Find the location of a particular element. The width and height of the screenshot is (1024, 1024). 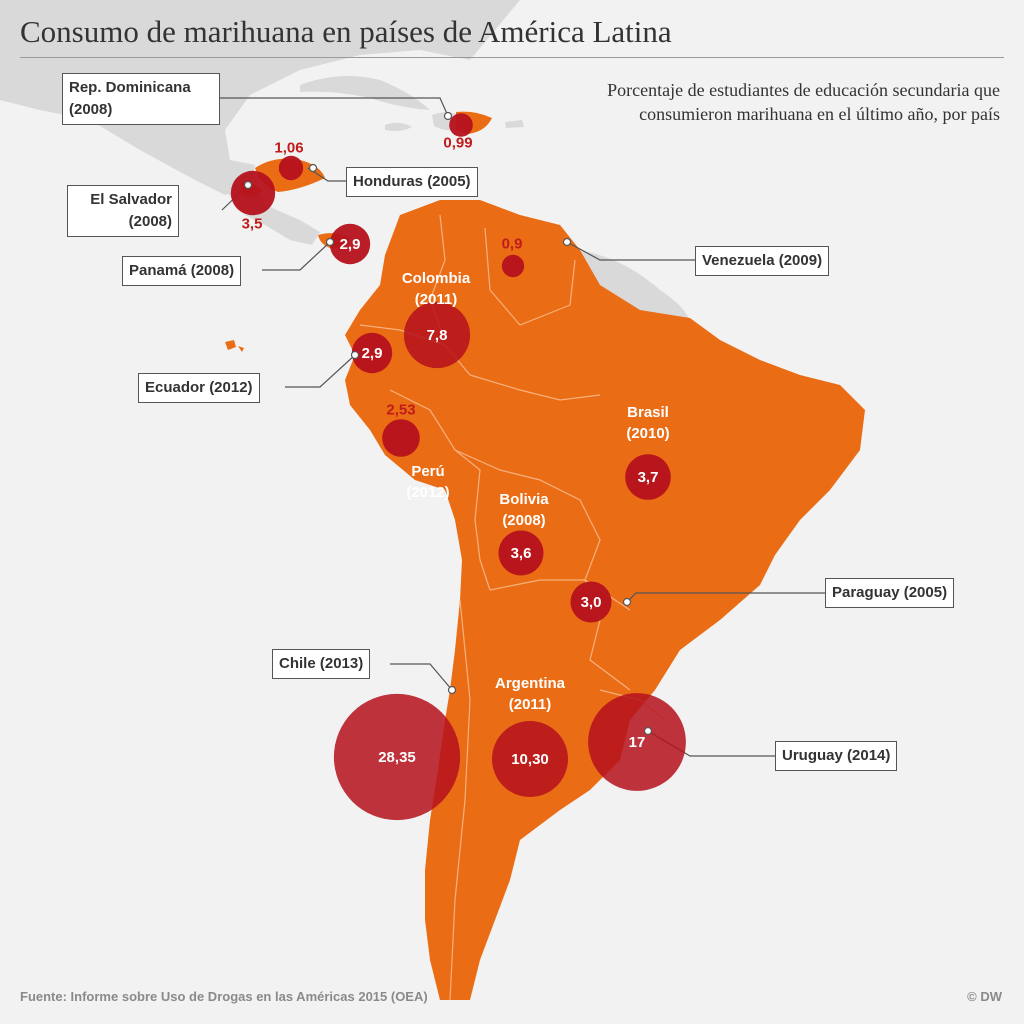

bubble-value-brasil: 3,7 is located at coordinates (648, 477).